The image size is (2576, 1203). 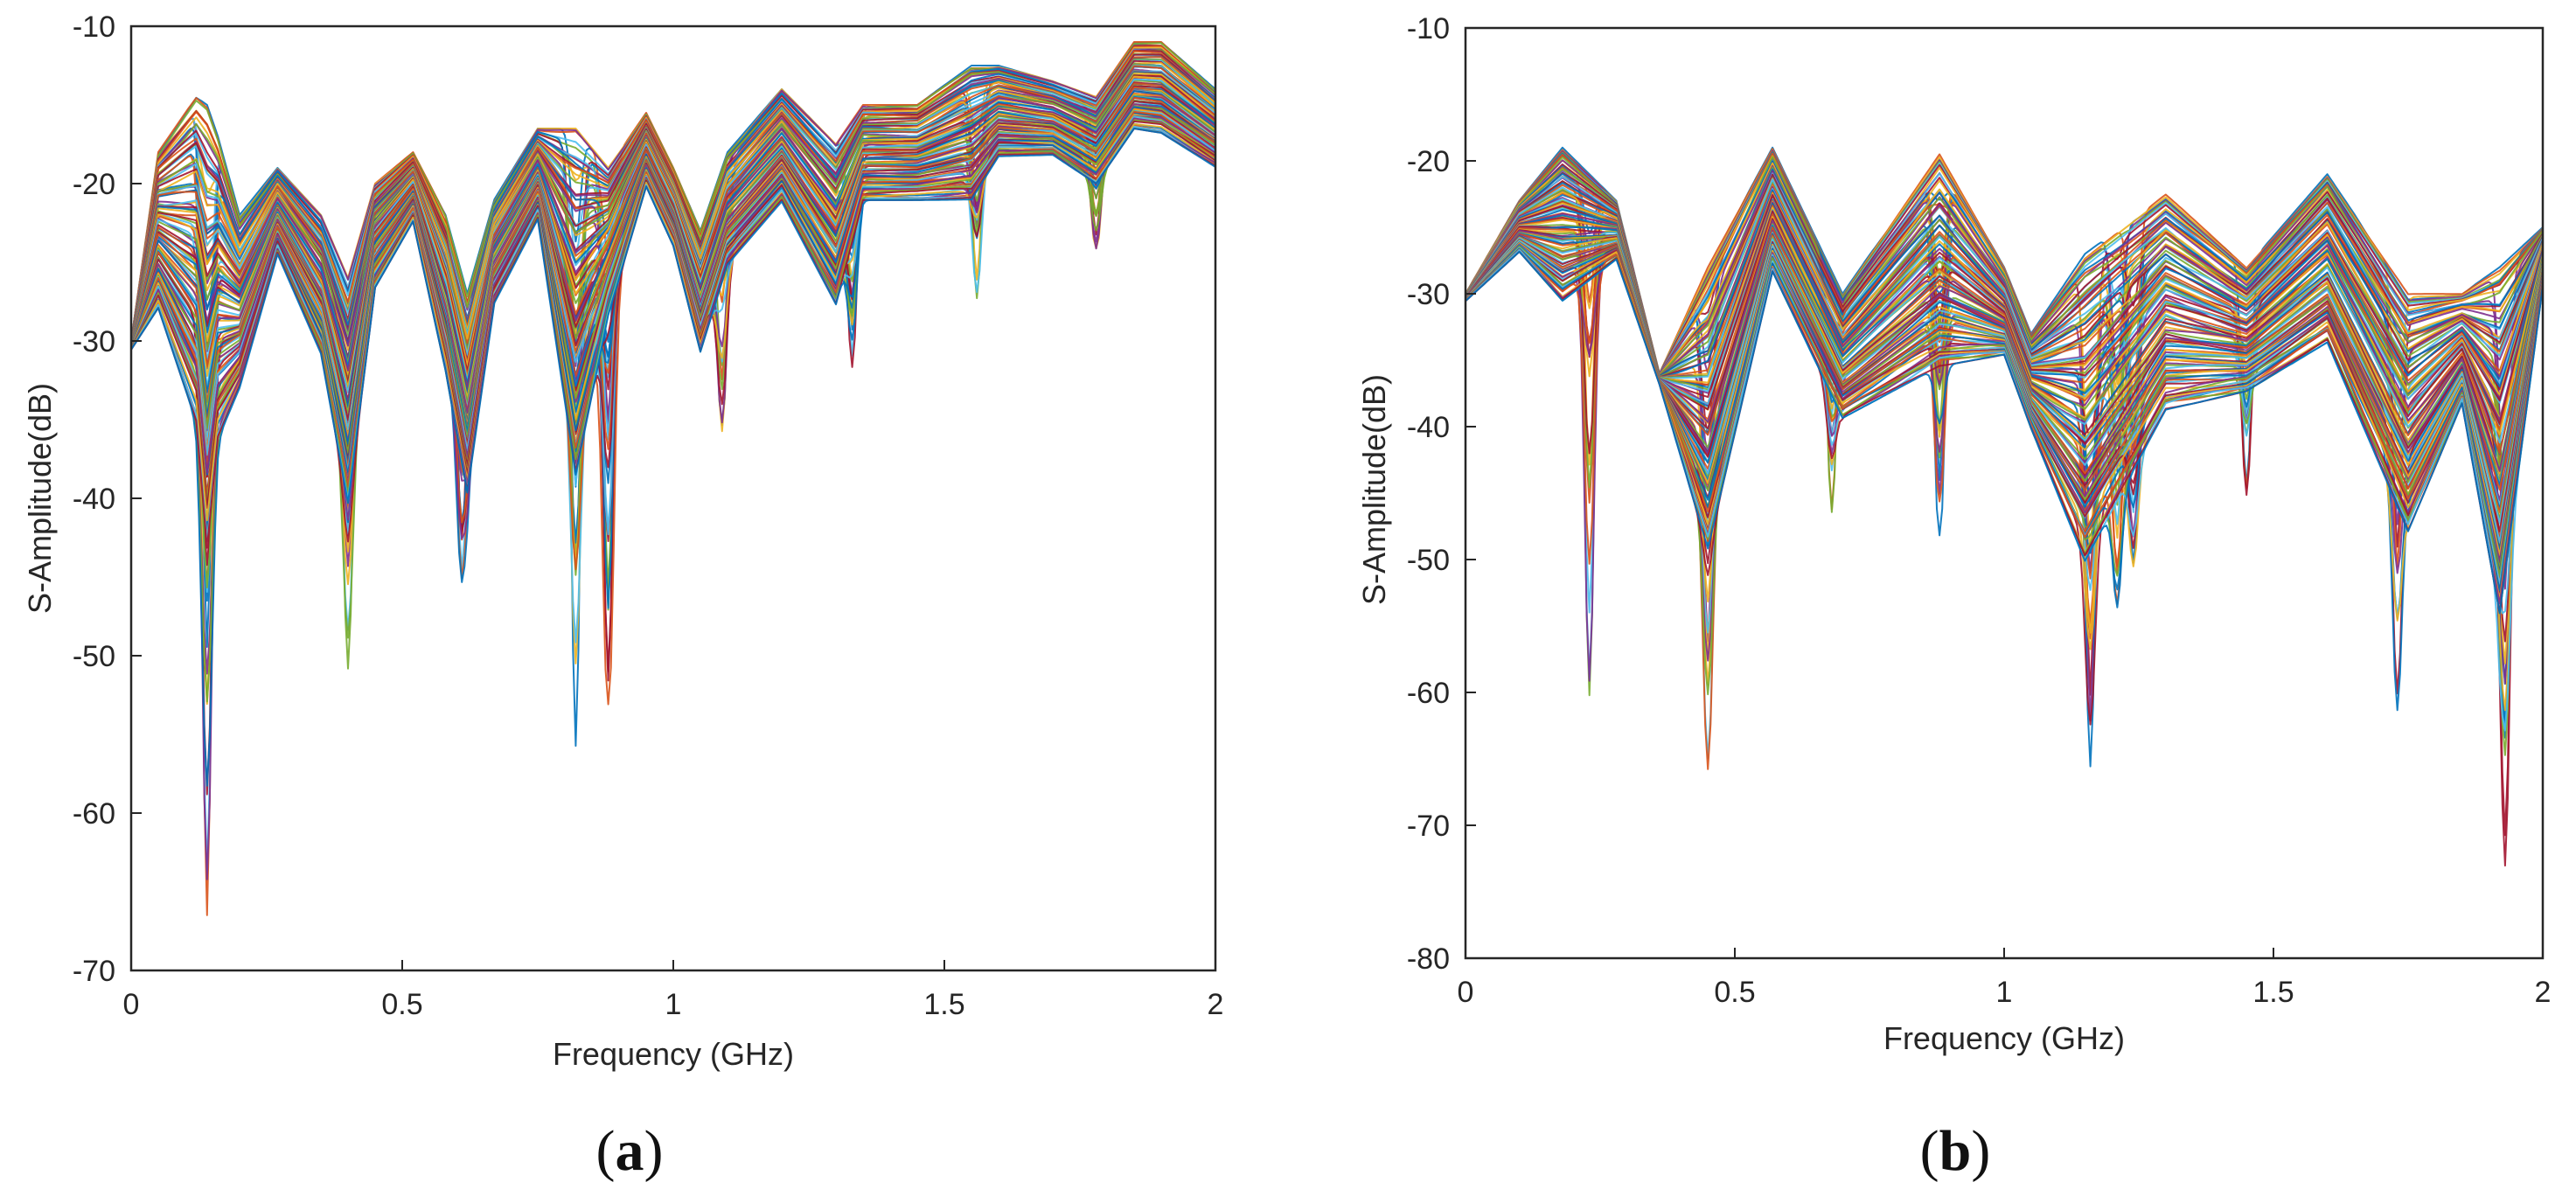 I want to click on x-tick-label-a-4: 2, so click(x=1216, y=1004).